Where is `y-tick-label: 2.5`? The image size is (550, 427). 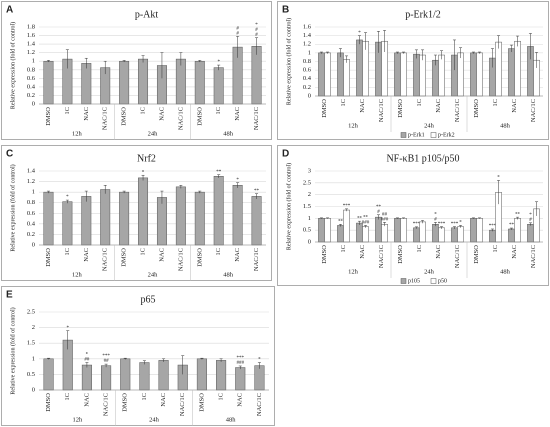
y-tick-label: 2.5 is located at coordinates (307, 182).